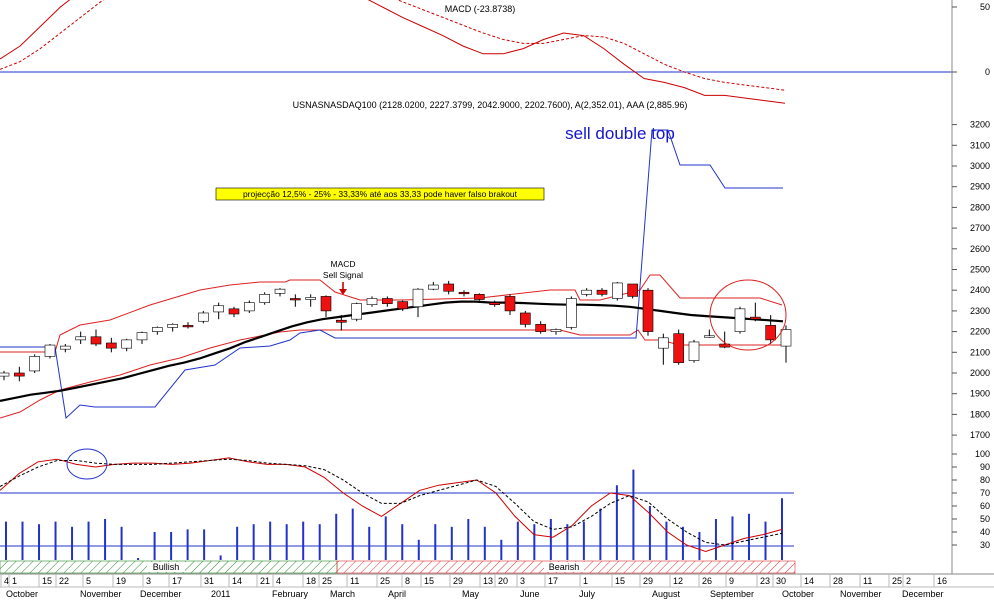 The image size is (994, 604). I want to click on price-tick-label: 2600, so click(980, 249).